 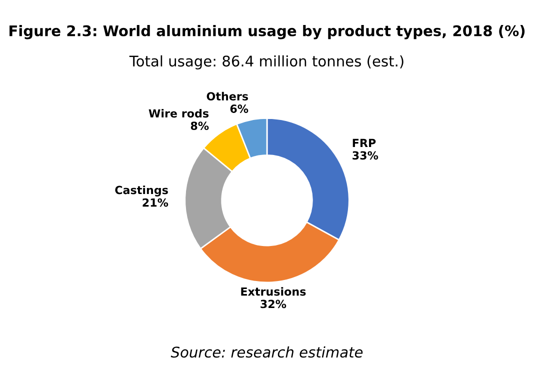 What do you see at coordinates (266, 62) in the screenshot?
I see `chart-subtitle: Total usage: 86.4 million tonnes (est.)` at bounding box center [266, 62].